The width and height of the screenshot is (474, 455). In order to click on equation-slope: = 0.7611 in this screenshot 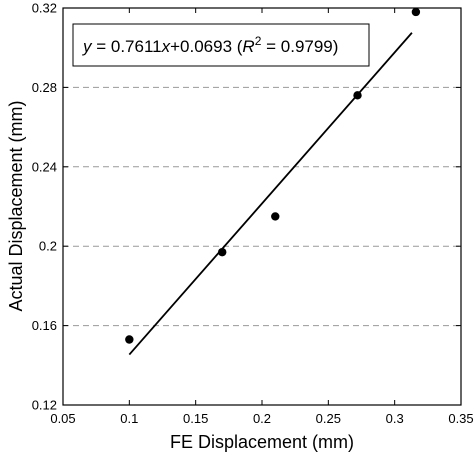, I will do `click(127, 46)`.